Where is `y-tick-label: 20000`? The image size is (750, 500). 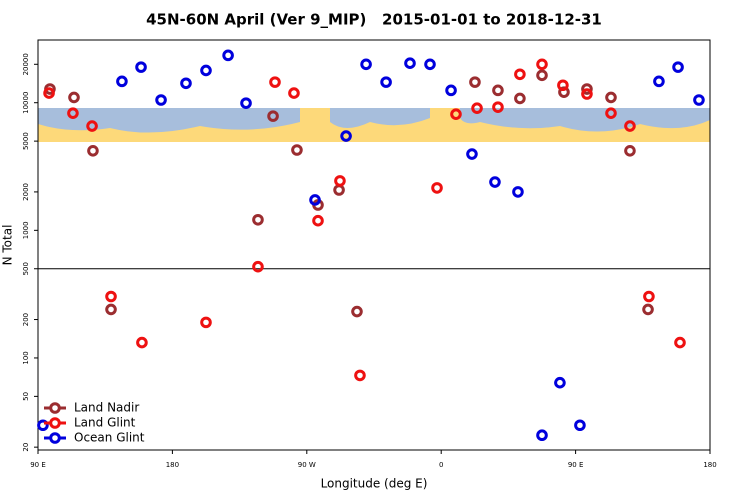 y-tick-label: 20000 is located at coordinates (26, 64).